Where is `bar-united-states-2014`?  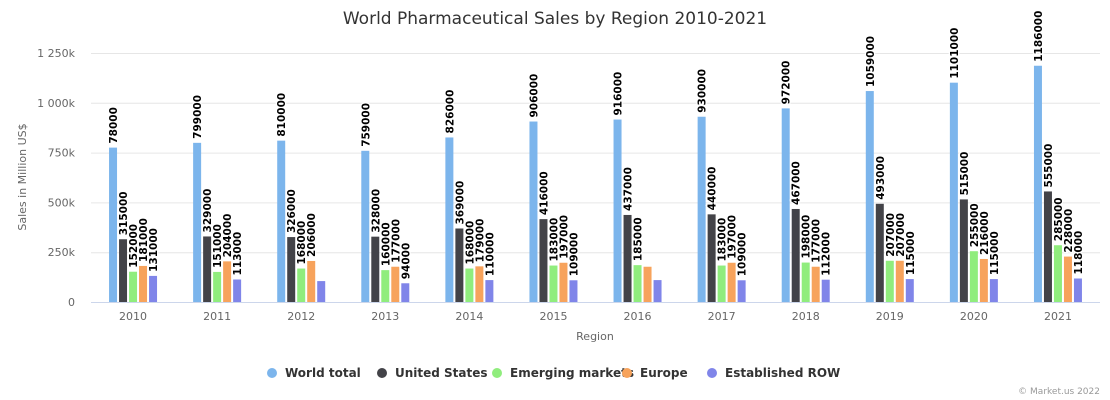
bar-united-states-2014 is located at coordinates (459, 265).